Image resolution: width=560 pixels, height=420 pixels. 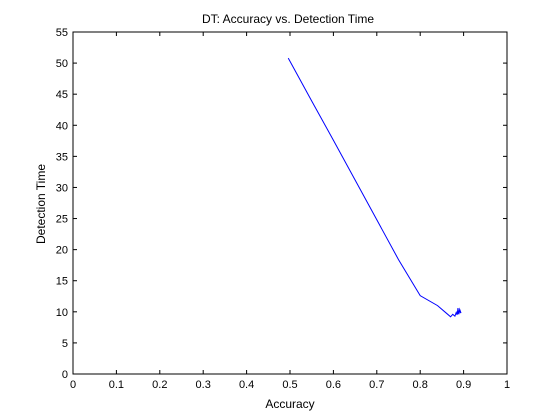 I want to click on y-tick-label: 0, so click(x=65, y=375).